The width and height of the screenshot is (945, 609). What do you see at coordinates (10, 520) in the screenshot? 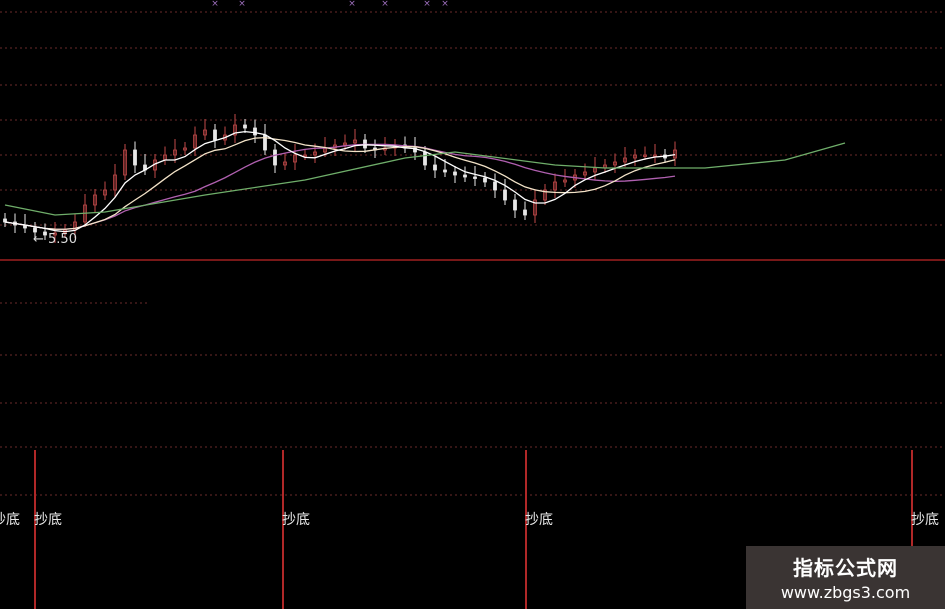
I see `signal-label-partial: 抄底` at bounding box center [10, 520].